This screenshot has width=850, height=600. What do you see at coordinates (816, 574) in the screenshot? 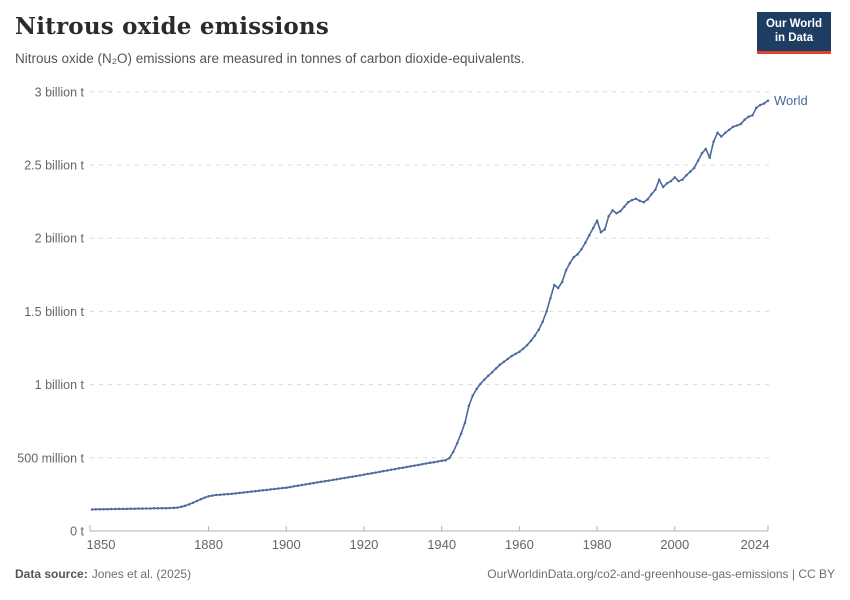
I see `footer-license: CC BY` at bounding box center [816, 574].